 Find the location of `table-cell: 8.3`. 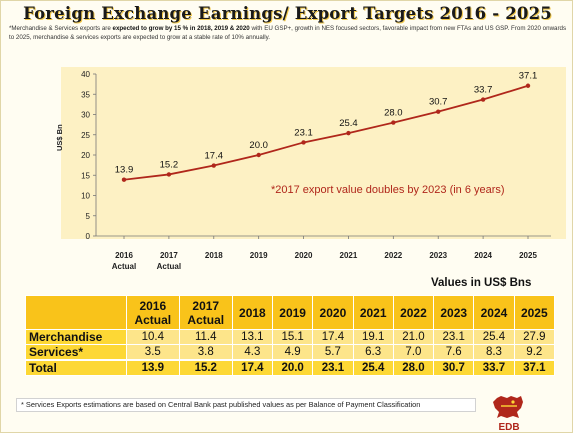

table-cell: 8.3 is located at coordinates (494, 352).